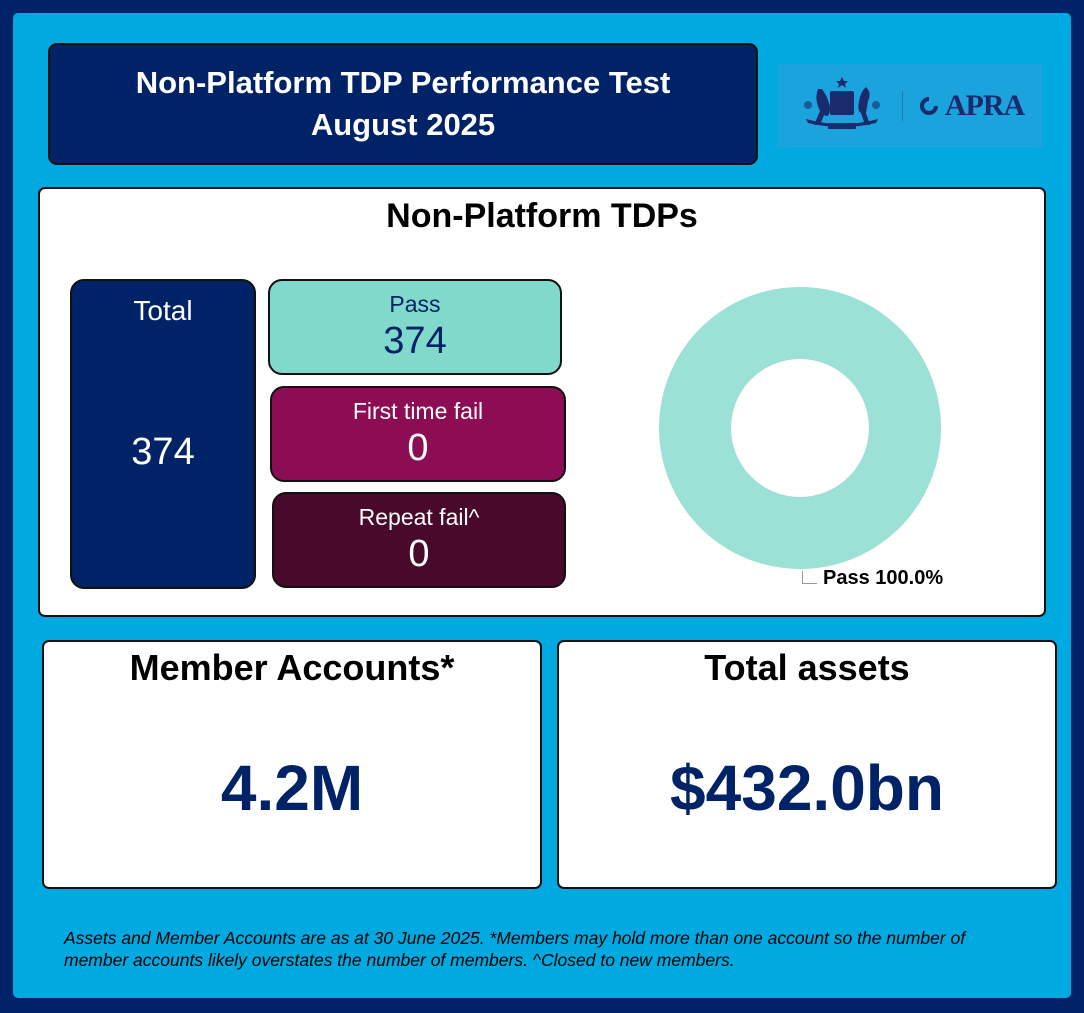  Describe the element at coordinates (403, 124) in the screenshot. I see `title-line-2: August 2025` at that location.